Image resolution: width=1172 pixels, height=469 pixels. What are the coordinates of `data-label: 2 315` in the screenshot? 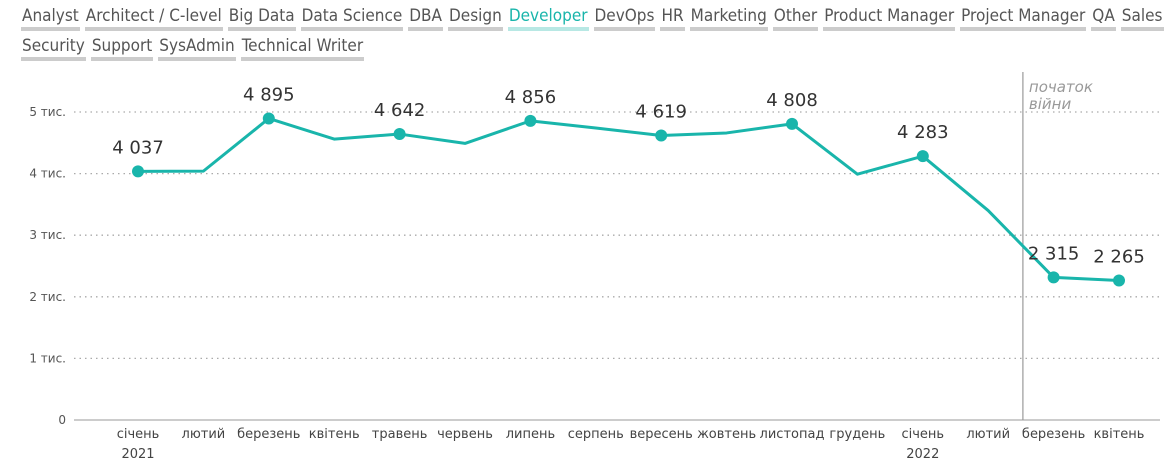 It's located at (1054, 253).